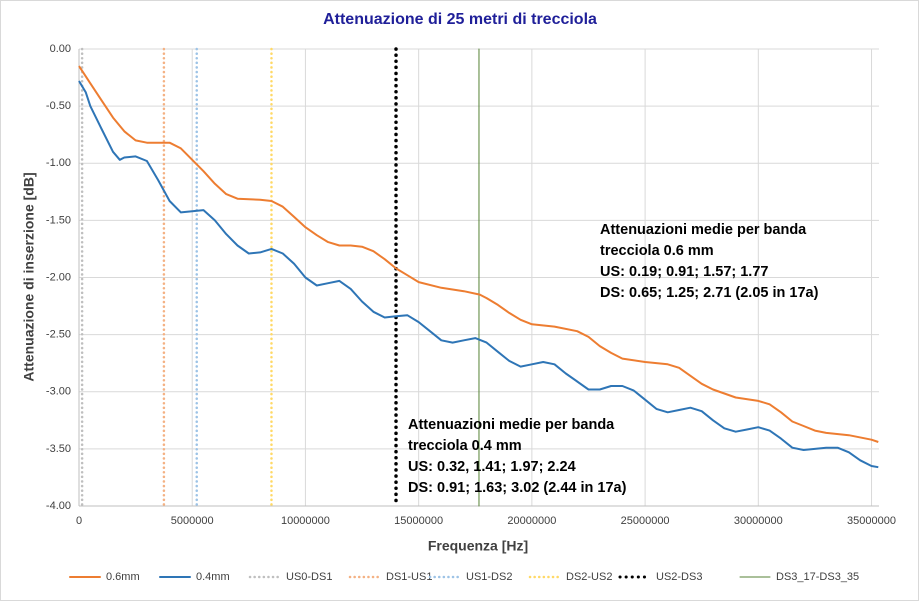 This screenshot has height=601, width=919. What do you see at coordinates (58, 449) in the screenshot?
I see `y-tick-label: -3.50` at bounding box center [58, 449].